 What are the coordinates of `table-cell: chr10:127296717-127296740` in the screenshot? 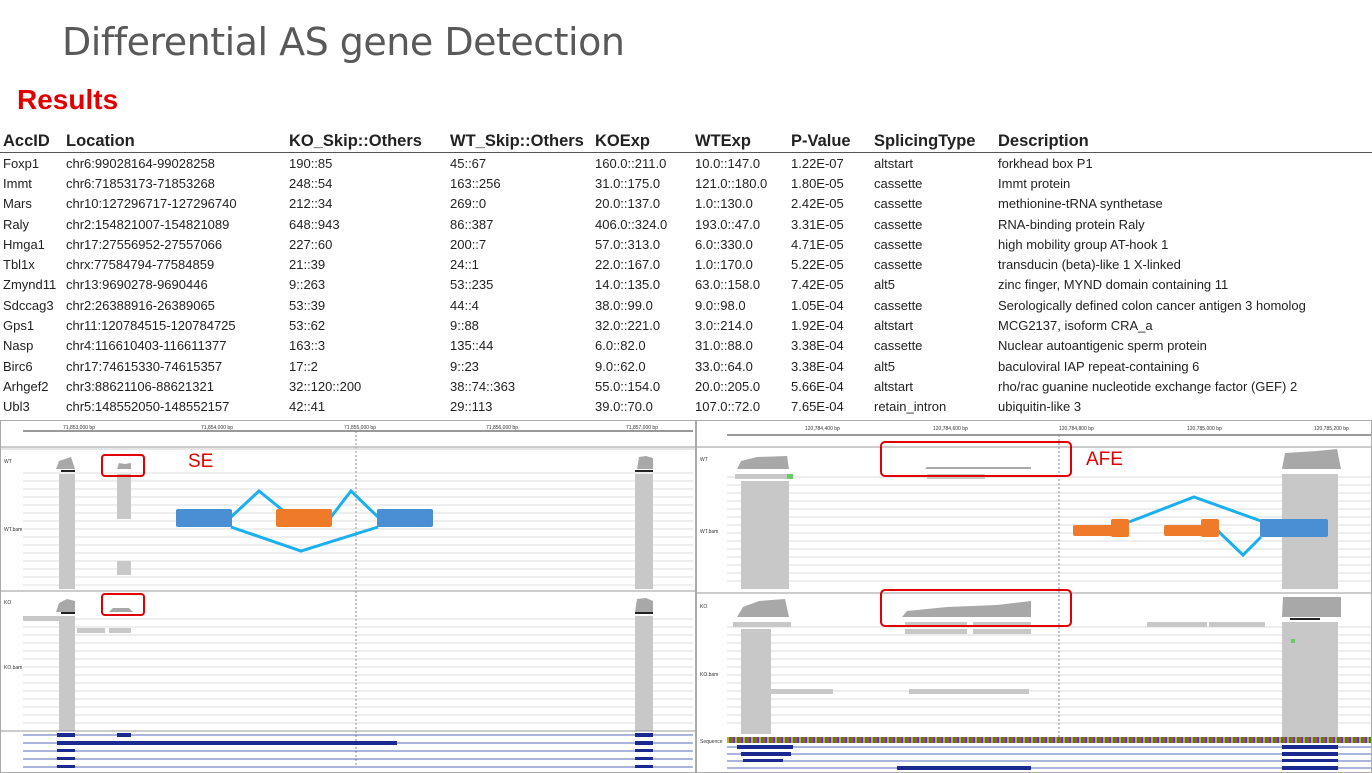 It's located at (151, 204).